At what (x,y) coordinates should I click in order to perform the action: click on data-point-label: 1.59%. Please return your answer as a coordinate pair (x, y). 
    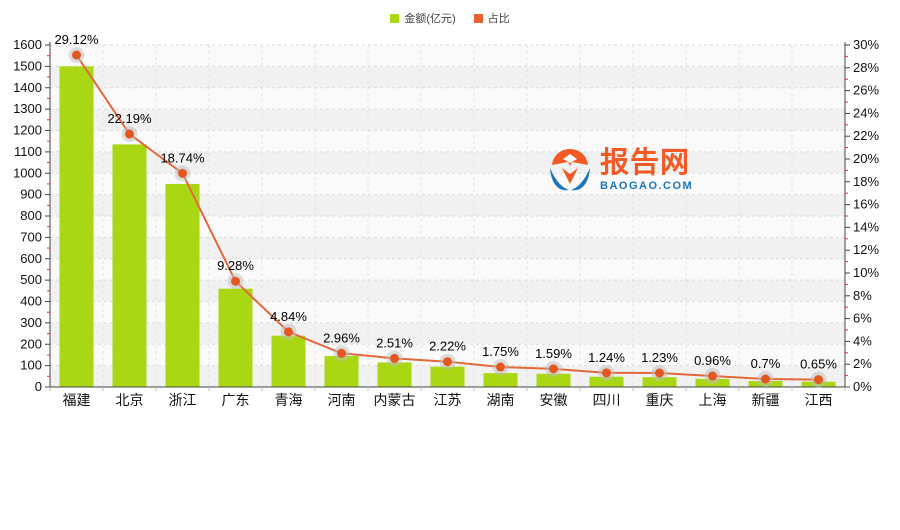
    Looking at the image, I should click on (553, 353).